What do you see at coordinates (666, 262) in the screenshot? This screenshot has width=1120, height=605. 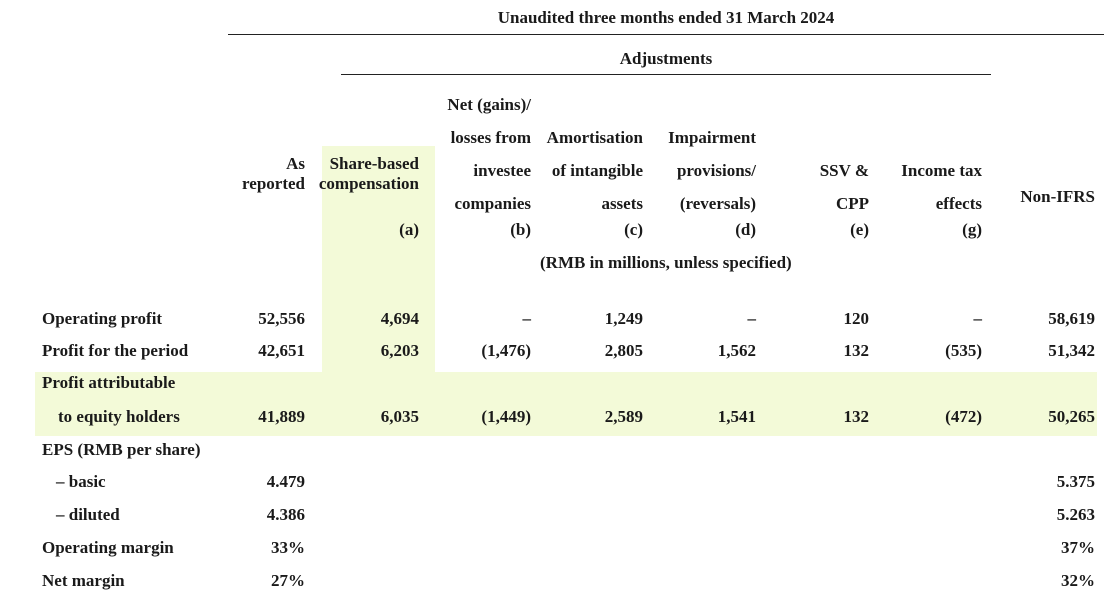 I see `units-note: (RMB in millions, unless specified)` at bounding box center [666, 262].